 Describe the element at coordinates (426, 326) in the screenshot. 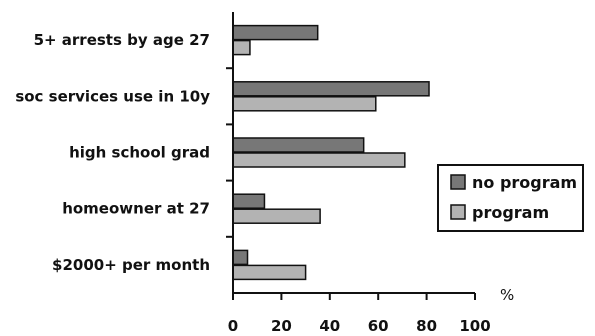

I see `x-tick-label: 80` at that location.